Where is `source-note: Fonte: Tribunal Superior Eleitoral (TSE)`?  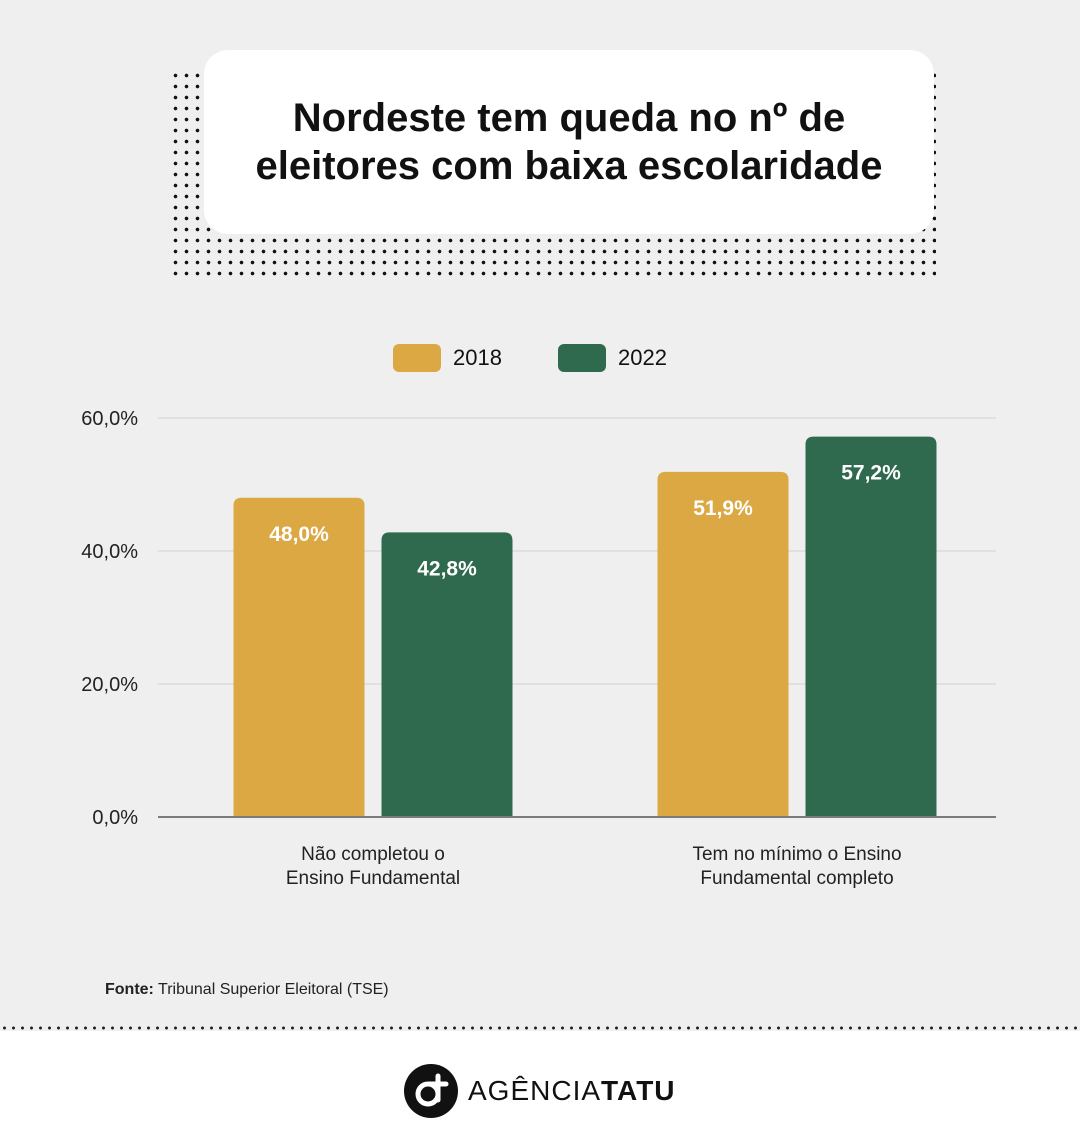 source-note: Fonte: Tribunal Superior Eleitoral (TSE) is located at coordinates (247, 990).